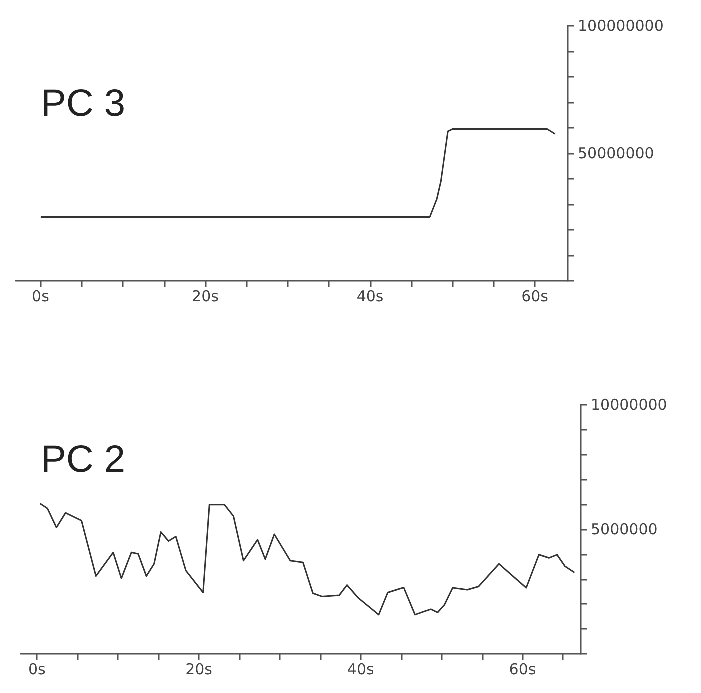 Image resolution: width=701 pixels, height=693 pixels. What do you see at coordinates (83, 460) in the screenshot?
I see `text: PC 2` at bounding box center [83, 460].